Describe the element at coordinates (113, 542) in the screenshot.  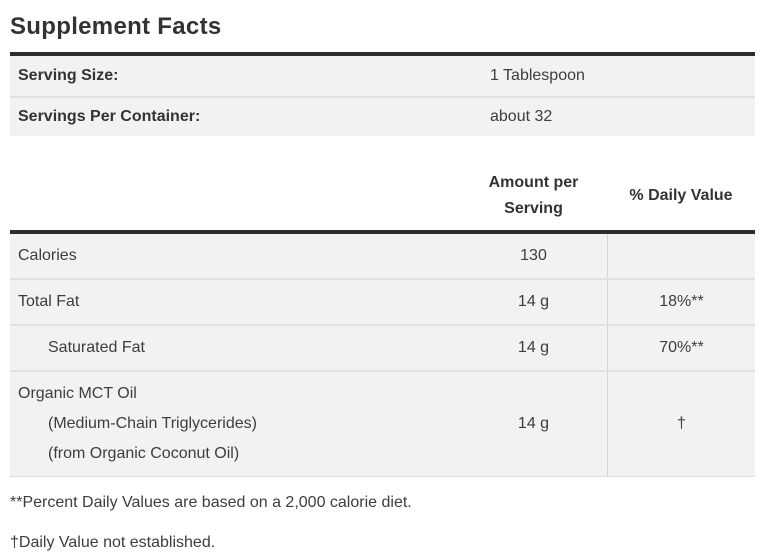
I see `footnote-dagger: †Daily Value not established.` at that location.